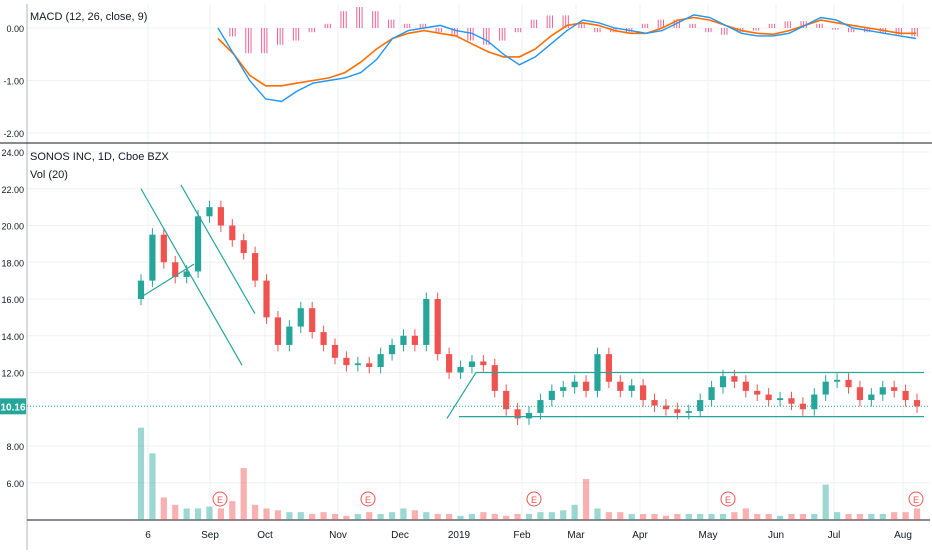 The height and width of the screenshot is (555, 932). Describe the element at coordinates (400, 535) in the screenshot. I see `x-tick-label: Dec` at that location.